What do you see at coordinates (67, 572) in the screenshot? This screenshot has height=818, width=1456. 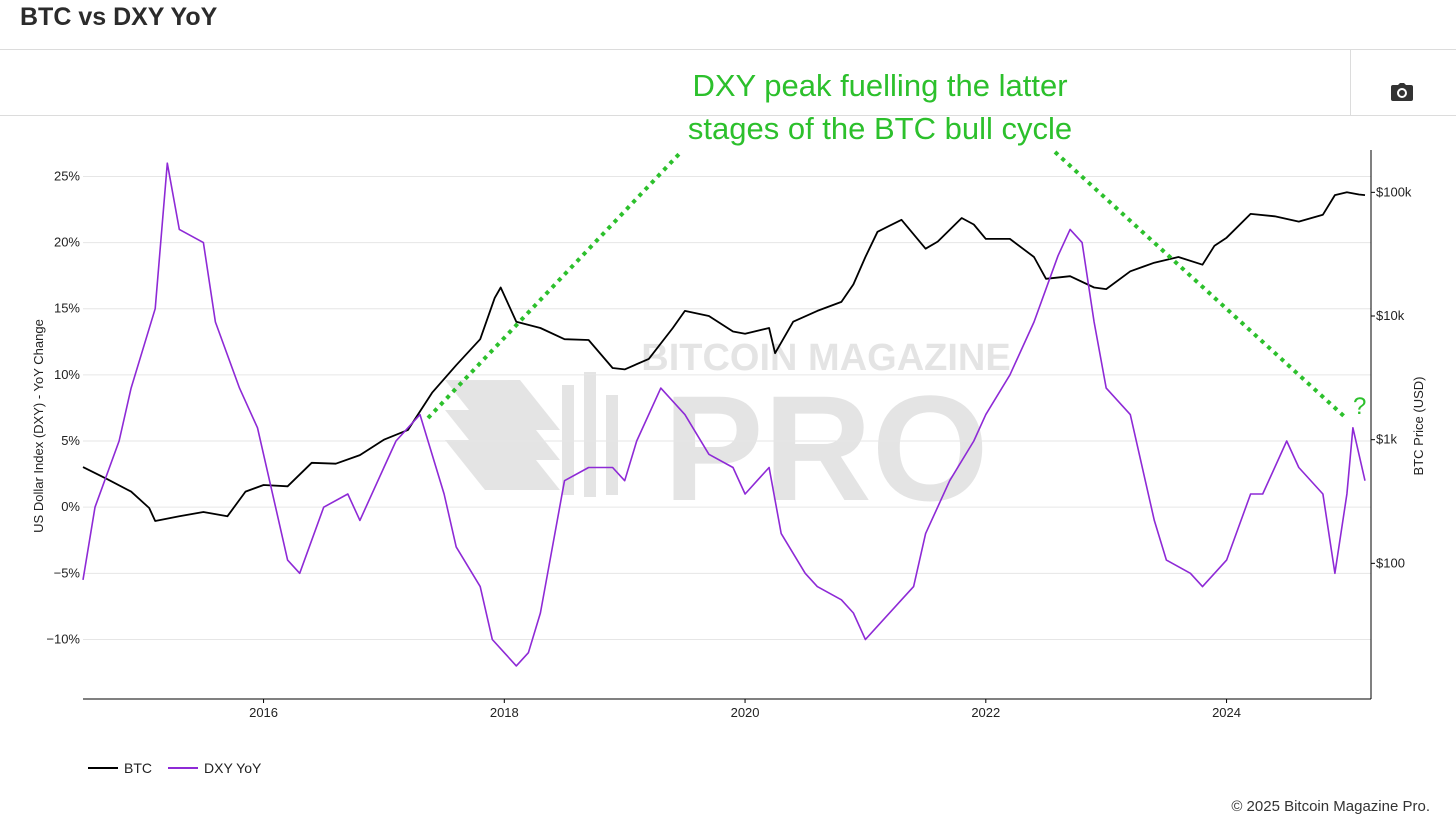 I see `y-left-tick-label: −5%` at bounding box center [67, 572].